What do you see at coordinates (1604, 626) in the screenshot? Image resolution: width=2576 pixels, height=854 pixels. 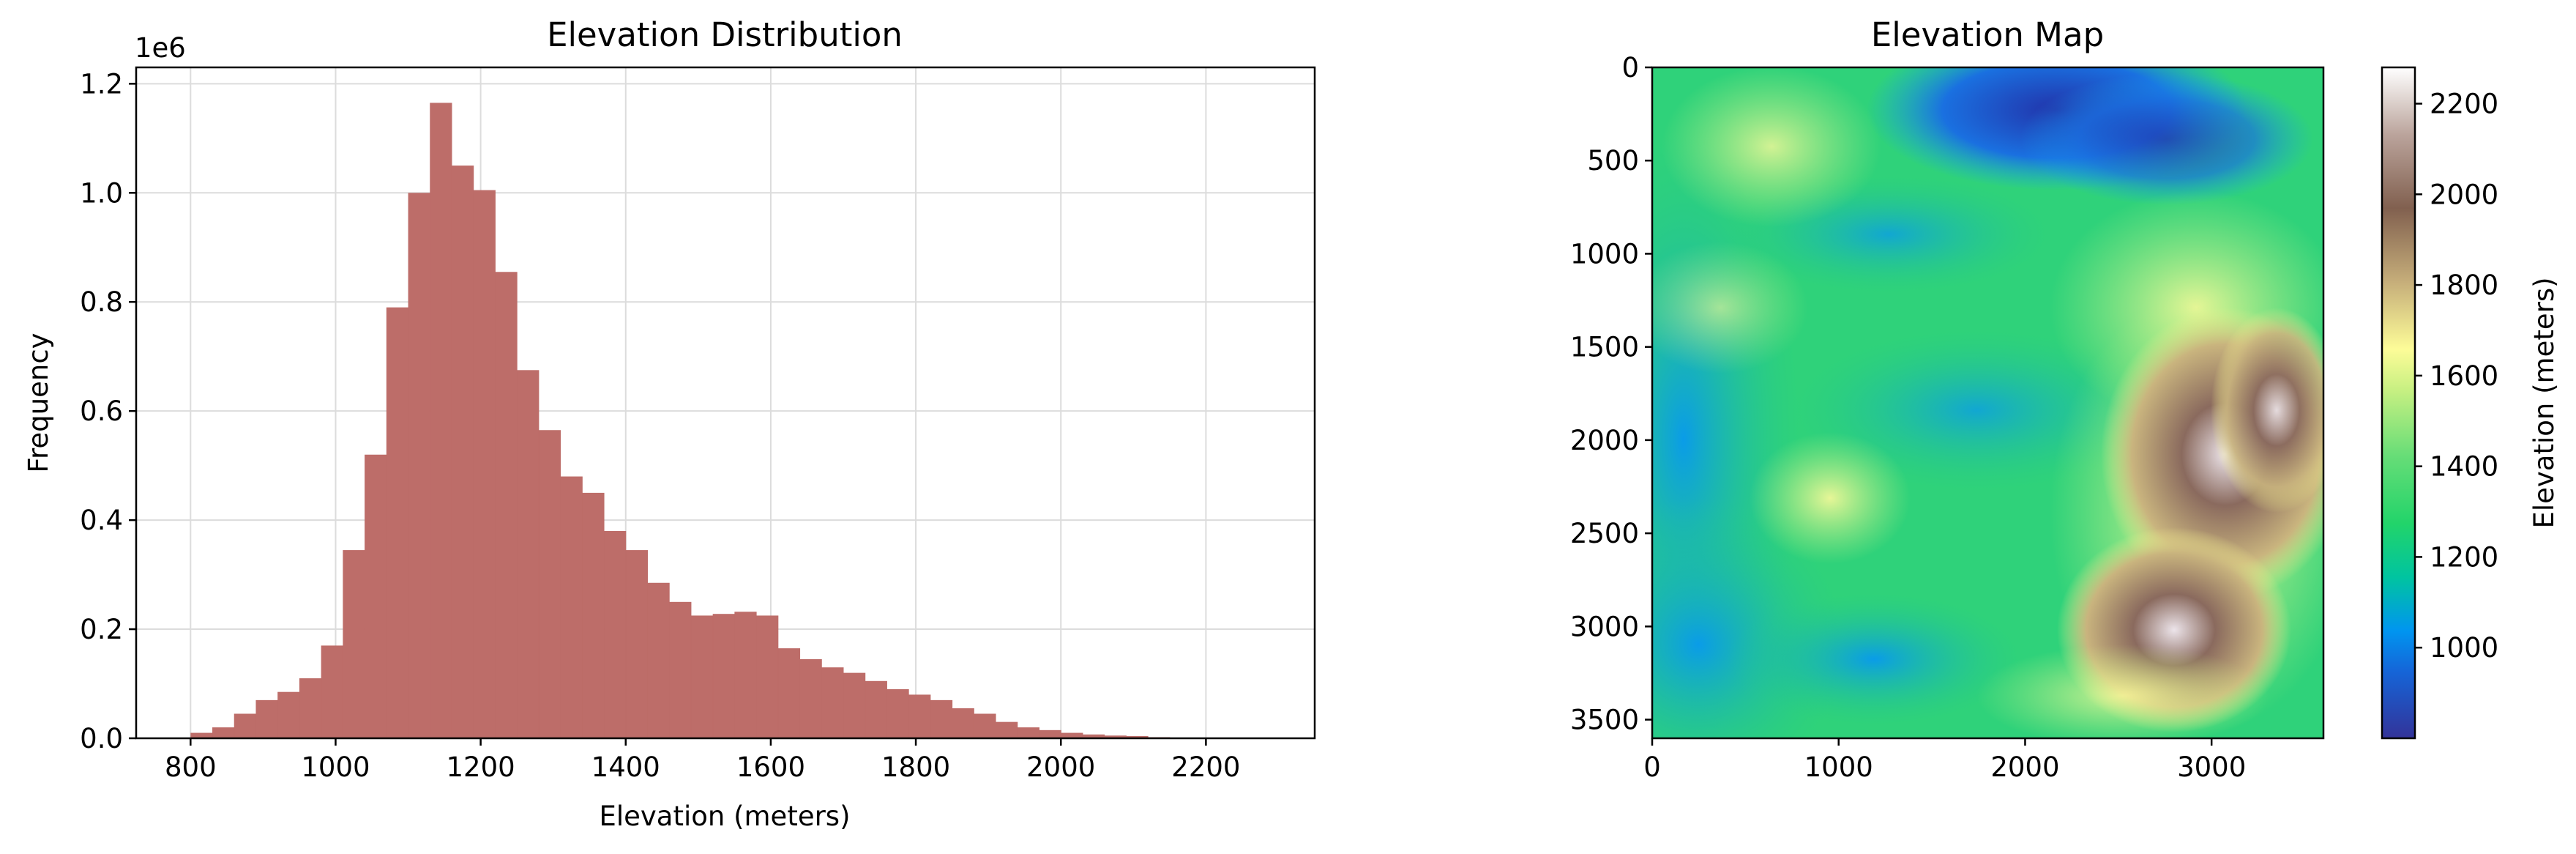 I see `map-y-tick-label: 3000` at bounding box center [1604, 626].